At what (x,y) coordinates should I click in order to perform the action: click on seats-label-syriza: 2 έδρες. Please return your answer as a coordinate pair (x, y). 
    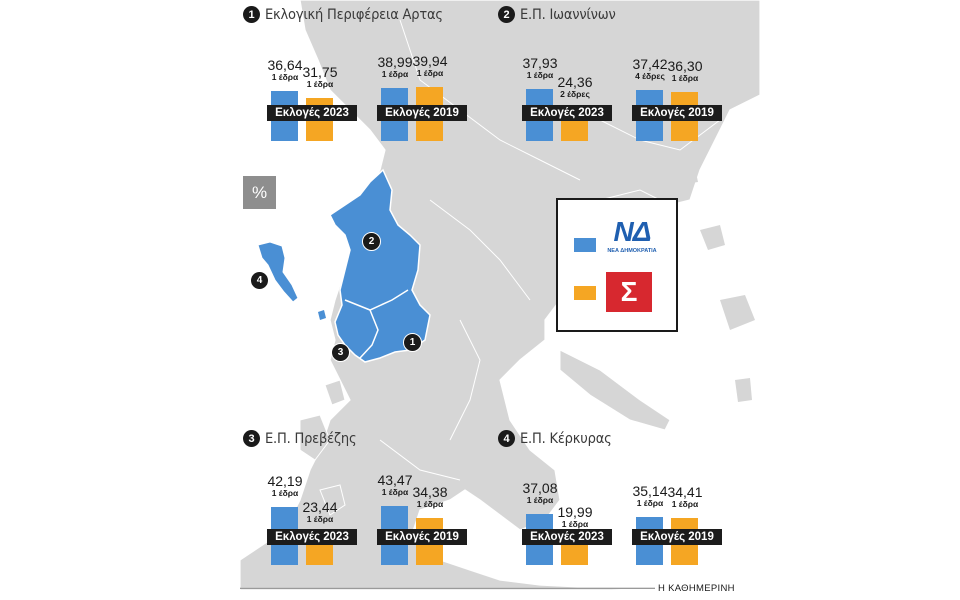
    Looking at the image, I should click on (575, 93).